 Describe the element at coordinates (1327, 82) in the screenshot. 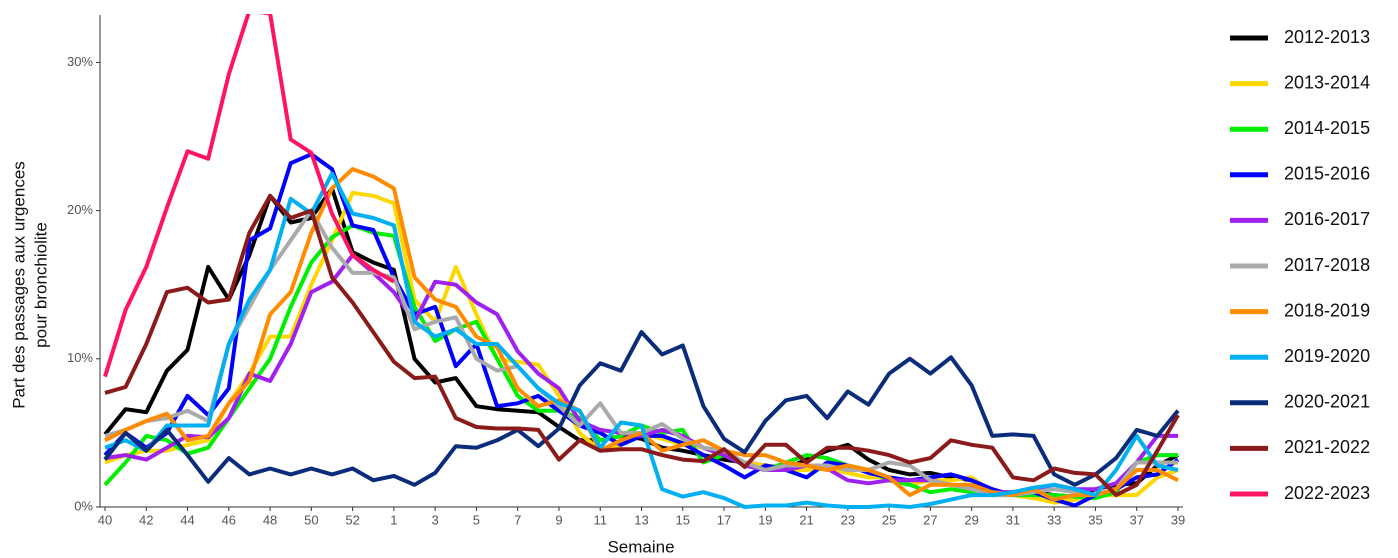

I see `legend-label: 2013-2014` at that location.